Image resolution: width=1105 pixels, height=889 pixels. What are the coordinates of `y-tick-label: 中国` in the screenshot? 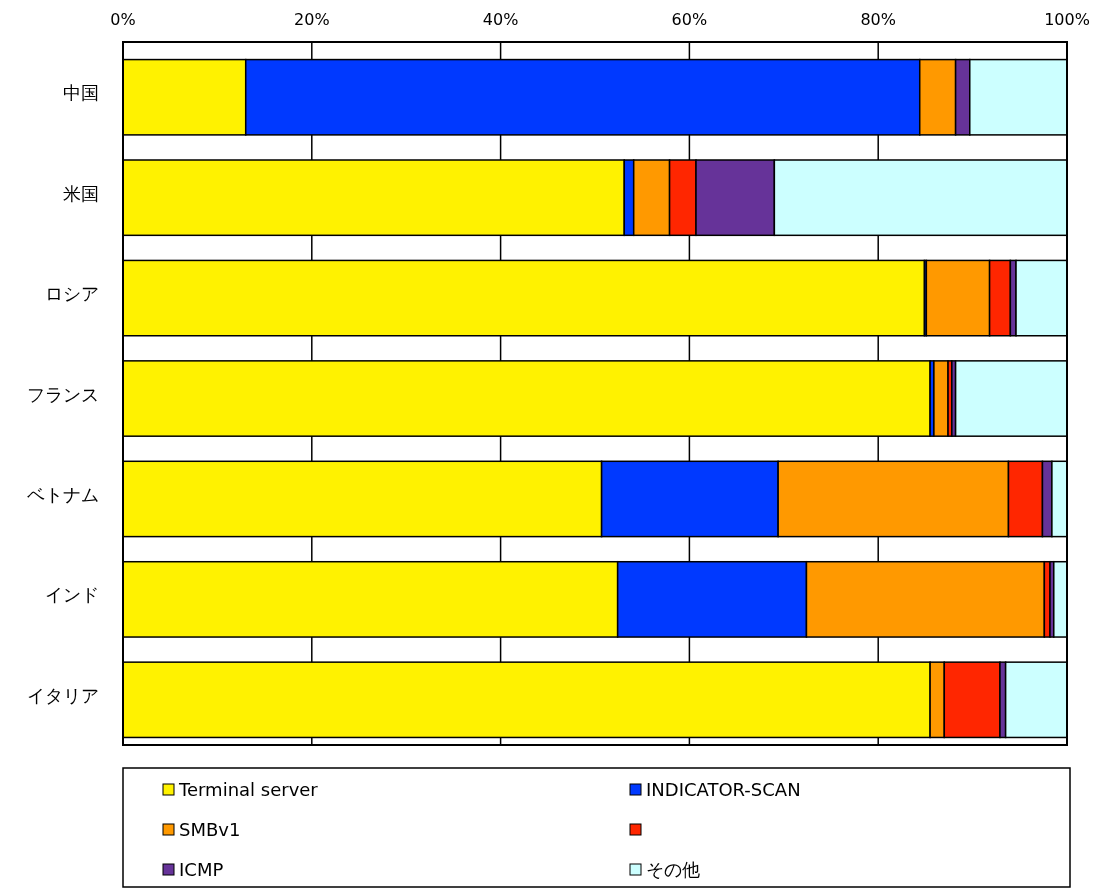 It's located at (81, 93).